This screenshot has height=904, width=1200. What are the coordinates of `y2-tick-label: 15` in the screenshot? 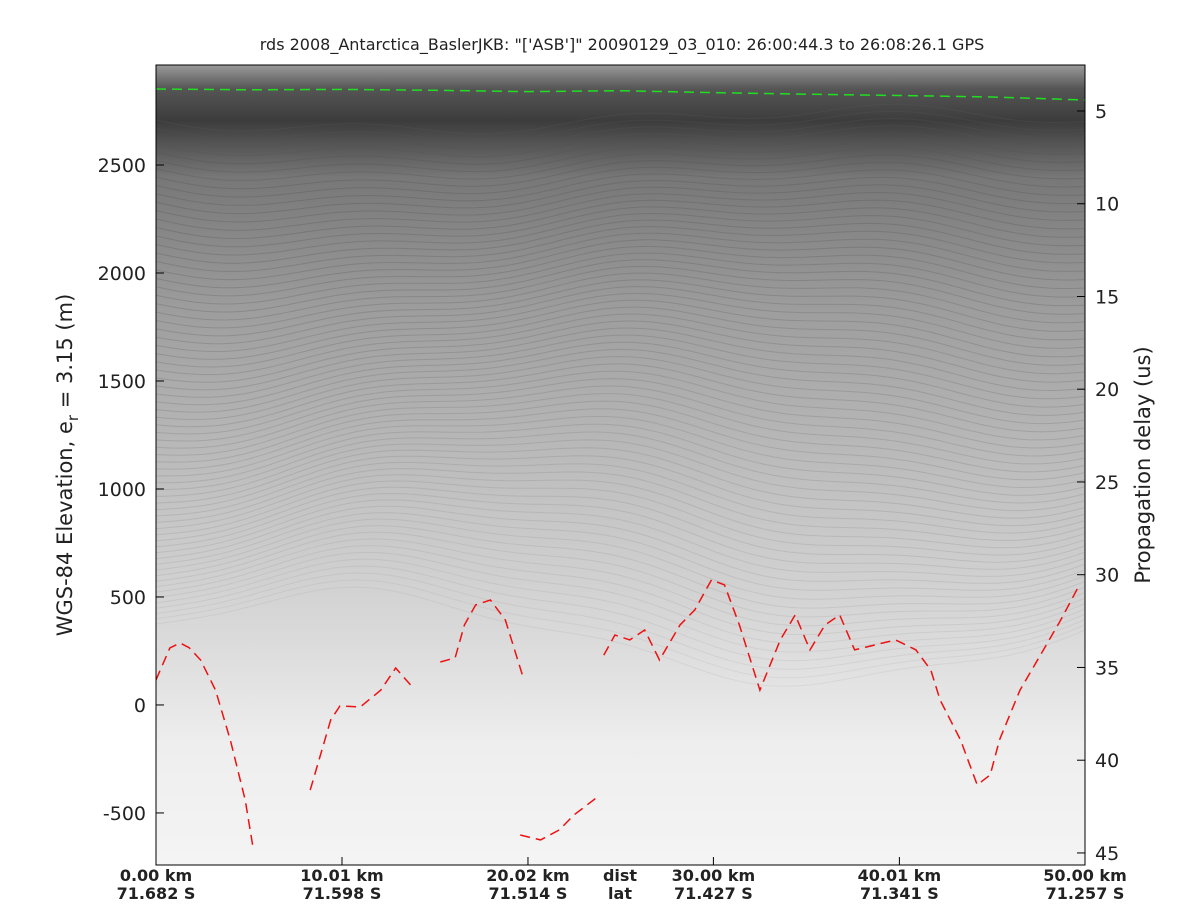 It's located at (1107, 297).